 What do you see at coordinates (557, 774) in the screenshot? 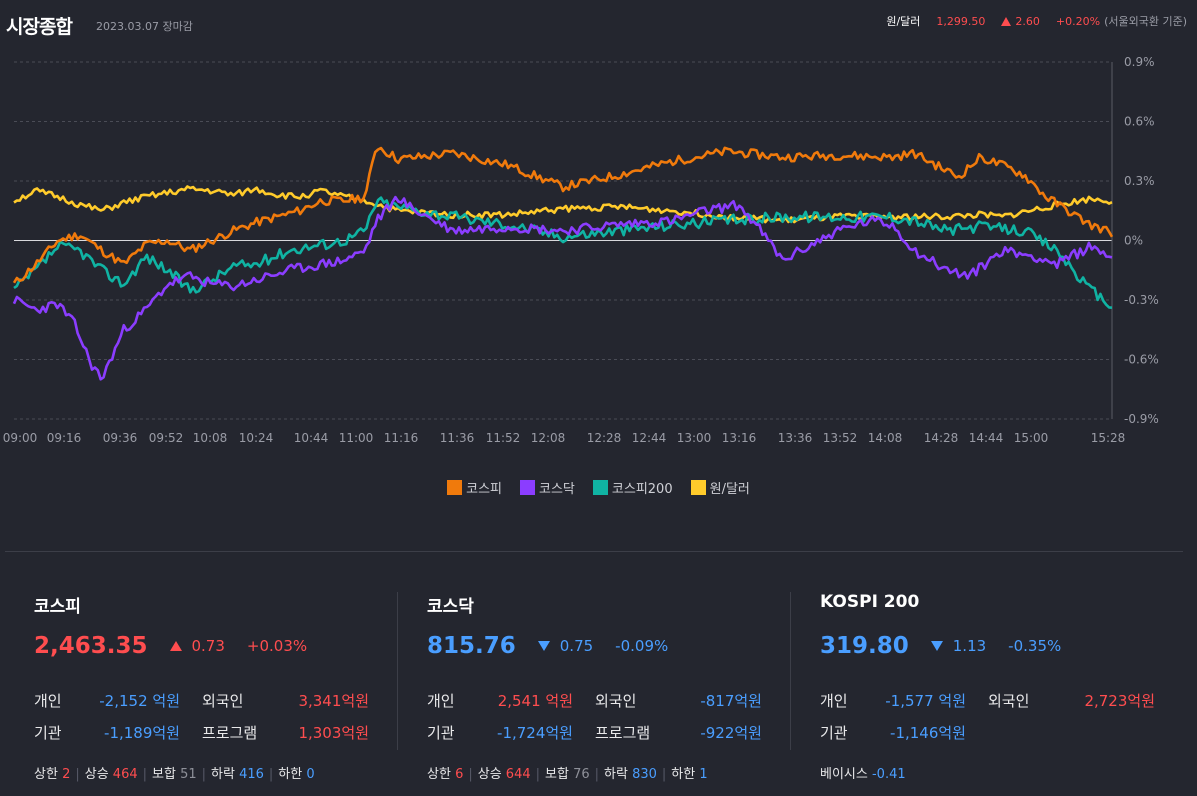
I see `stat-label: 보합` at bounding box center [557, 774].